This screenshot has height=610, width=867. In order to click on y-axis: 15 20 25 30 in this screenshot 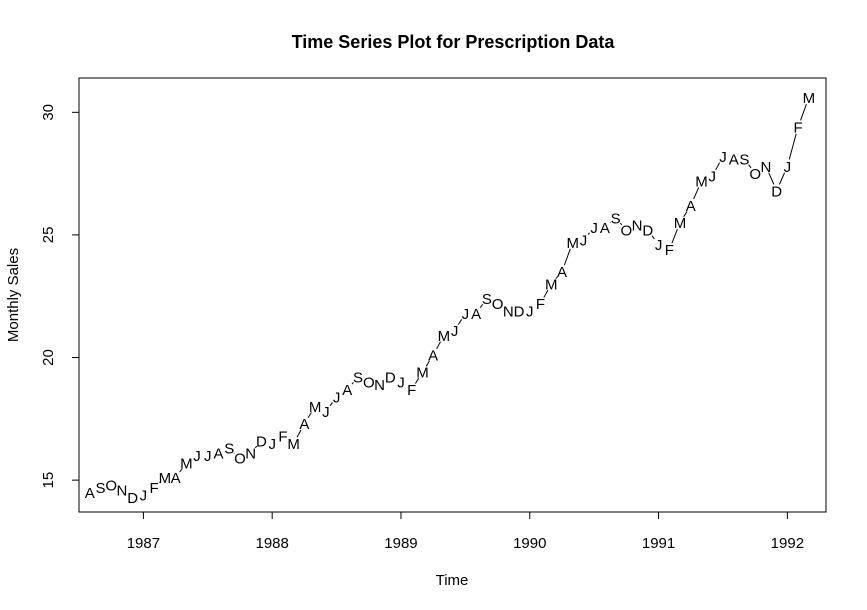, I will do `click(60, 296)`.